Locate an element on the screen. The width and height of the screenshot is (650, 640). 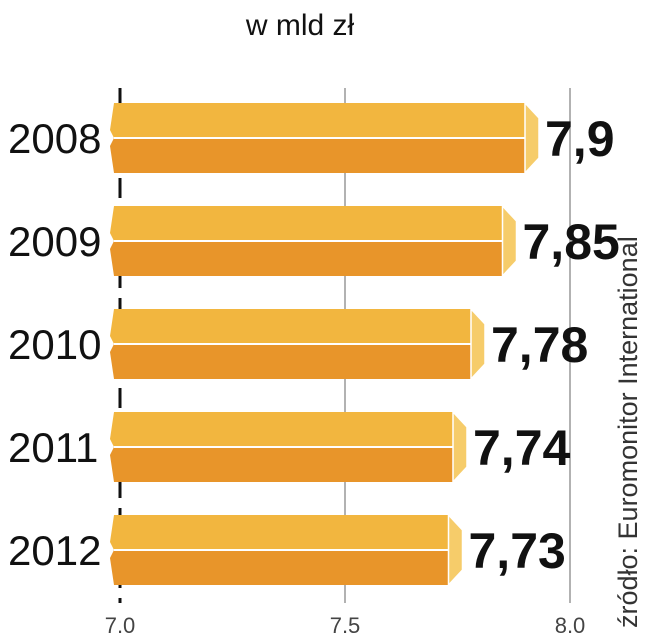
category-label: 2012 is located at coordinates (54, 550).